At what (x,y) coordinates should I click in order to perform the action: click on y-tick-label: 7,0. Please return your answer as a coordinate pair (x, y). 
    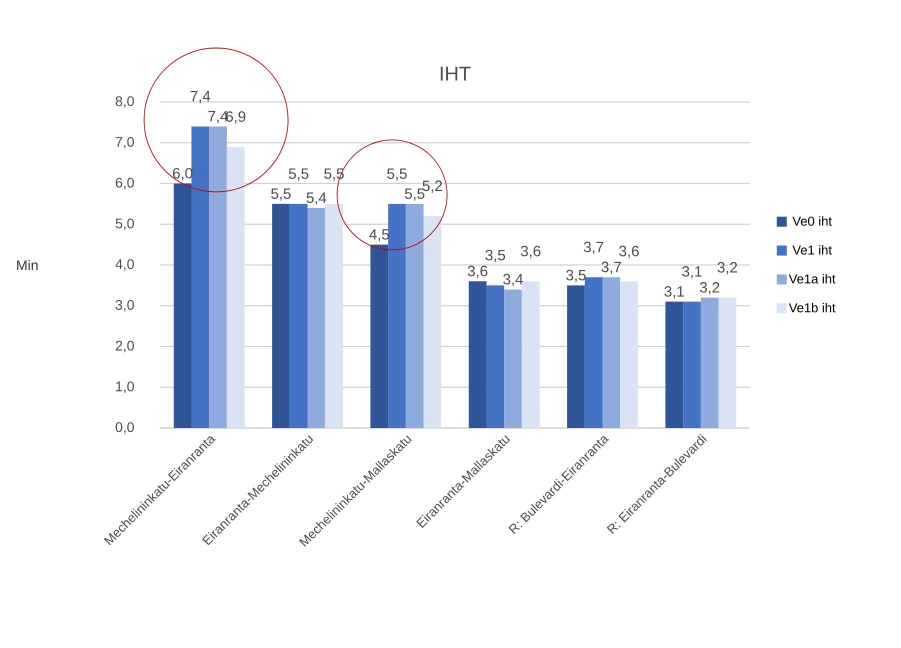
    Looking at the image, I should click on (125, 142).